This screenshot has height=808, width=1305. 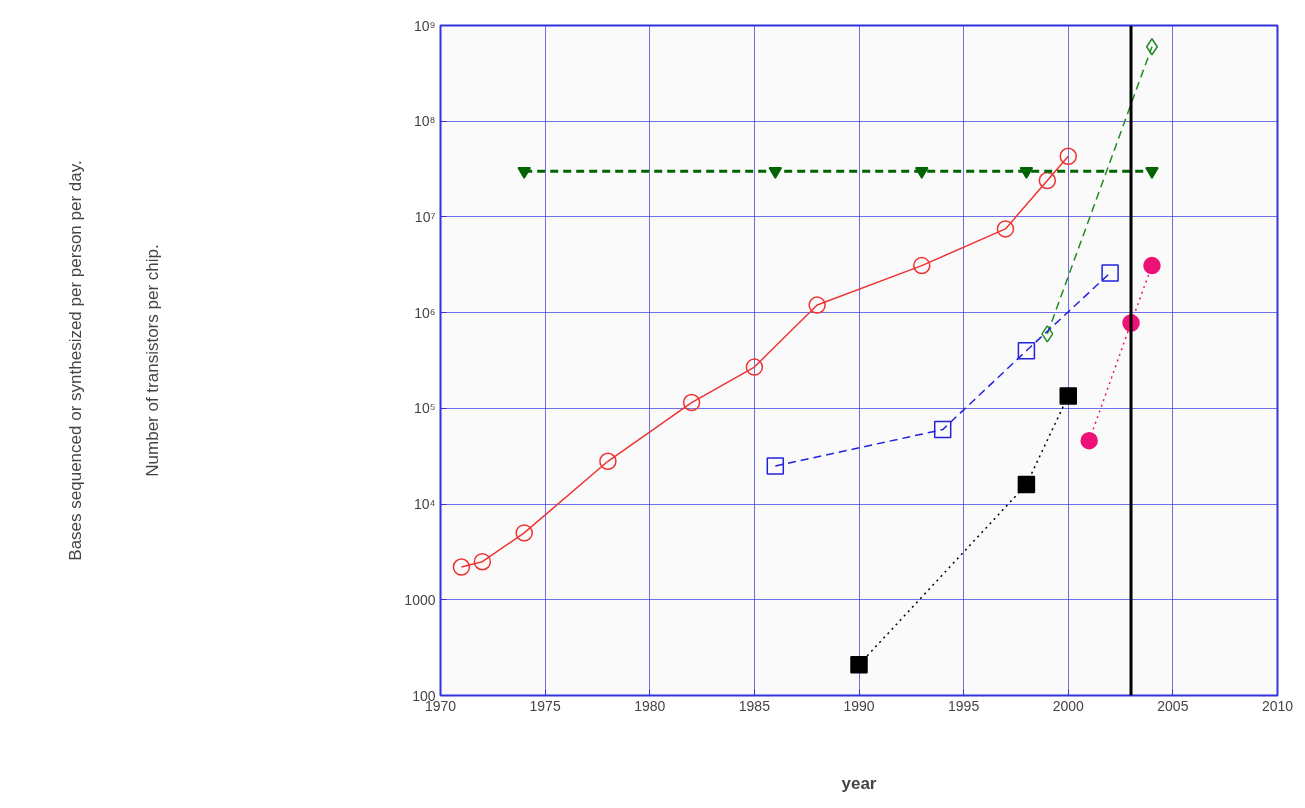 What do you see at coordinates (425, 312) in the screenshot?
I see `y-tick-label: 10⁶` at bounding box center [425, 312].